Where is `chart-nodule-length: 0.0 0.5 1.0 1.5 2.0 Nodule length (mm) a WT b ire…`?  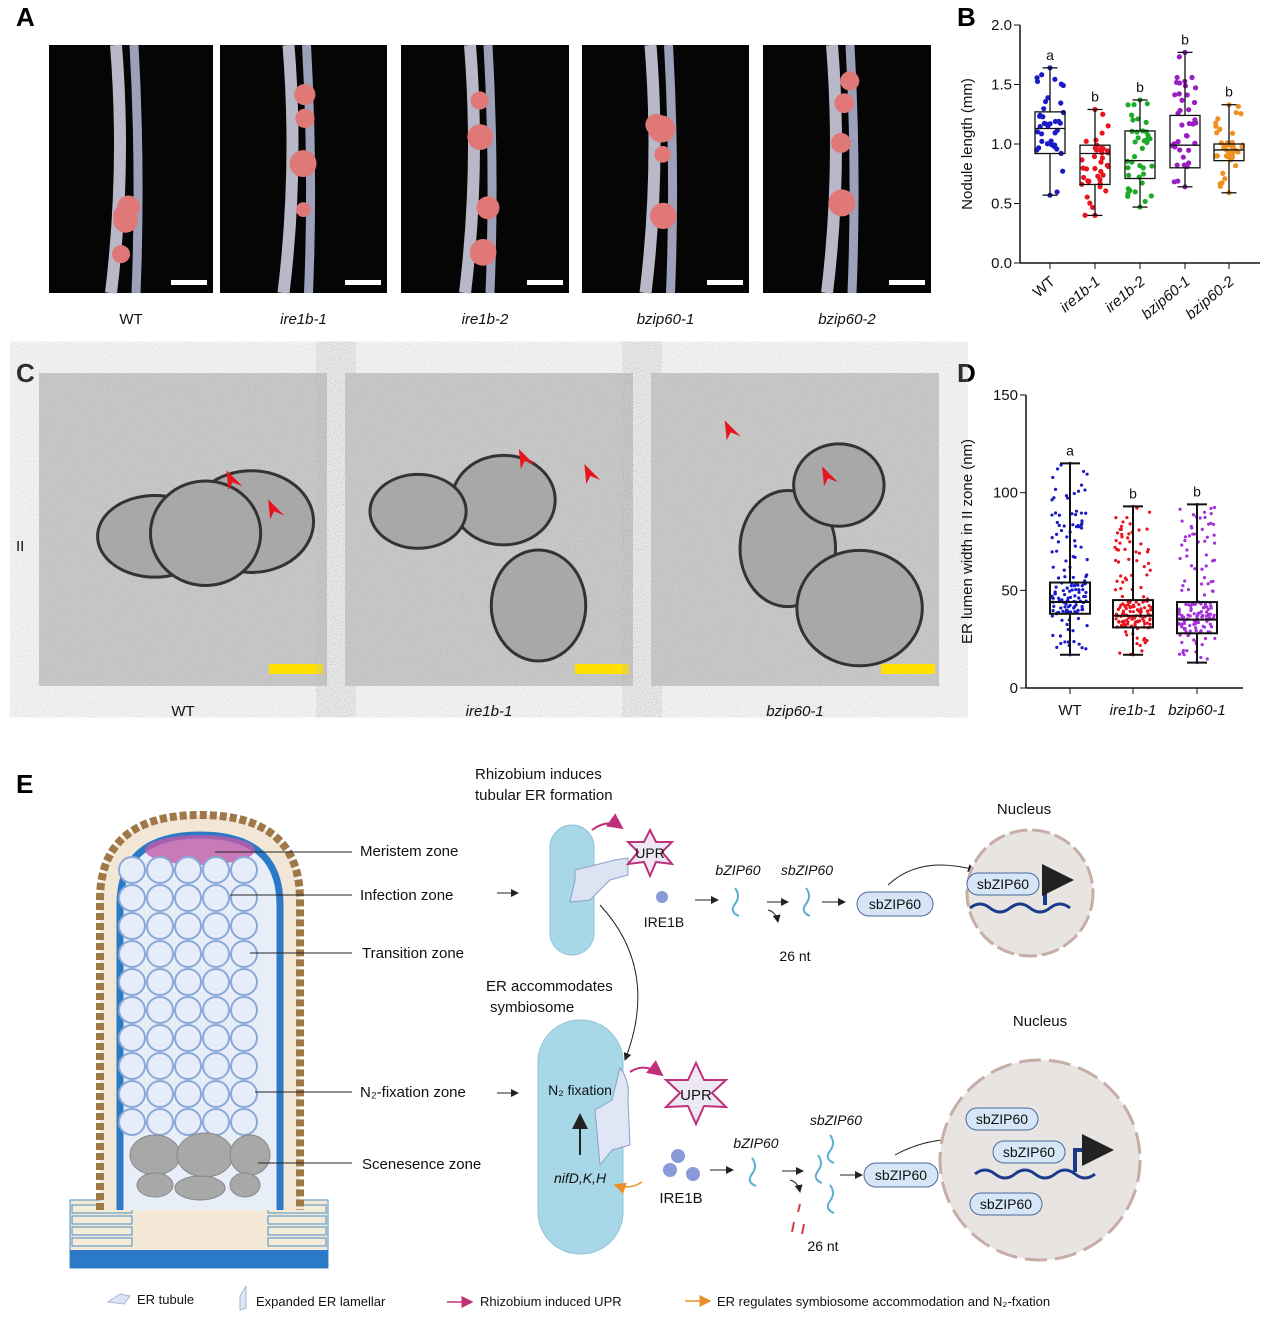
chart-nodule-length: 0.0 0.5 1.0 1.5 2.0 Nodule length (mm) a WT b ire… is located at coordinates (1109, 170).